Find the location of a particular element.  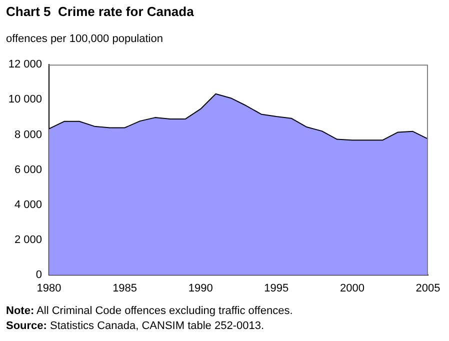

y-tick-label: 0 is located at coordinates (39, 275).